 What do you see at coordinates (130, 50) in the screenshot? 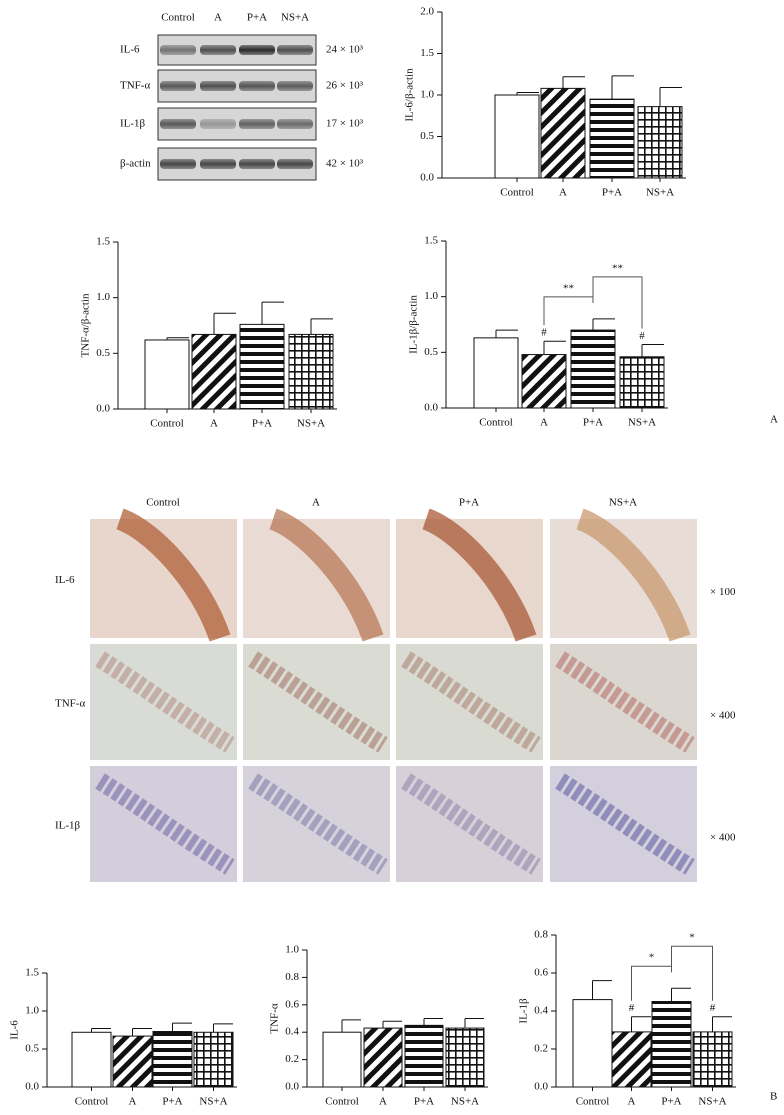
I see `blot-row-label: IL-6` at bounding box center [130, 50].